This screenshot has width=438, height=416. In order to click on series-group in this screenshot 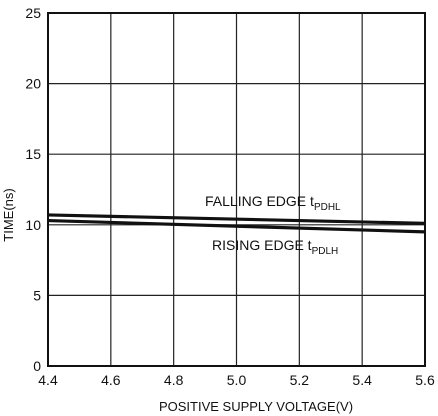, I will do `click(236, 223)`.